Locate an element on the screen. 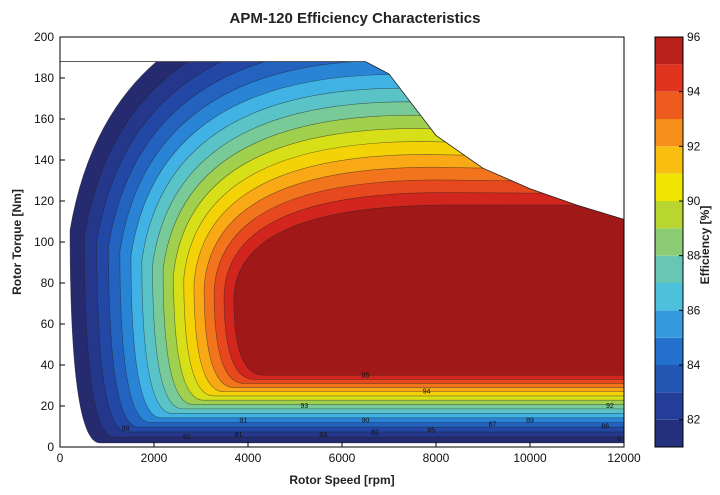 This screenshot has width=720, height=495. y-tick-label: 160 is located at coordinates (44, 119).